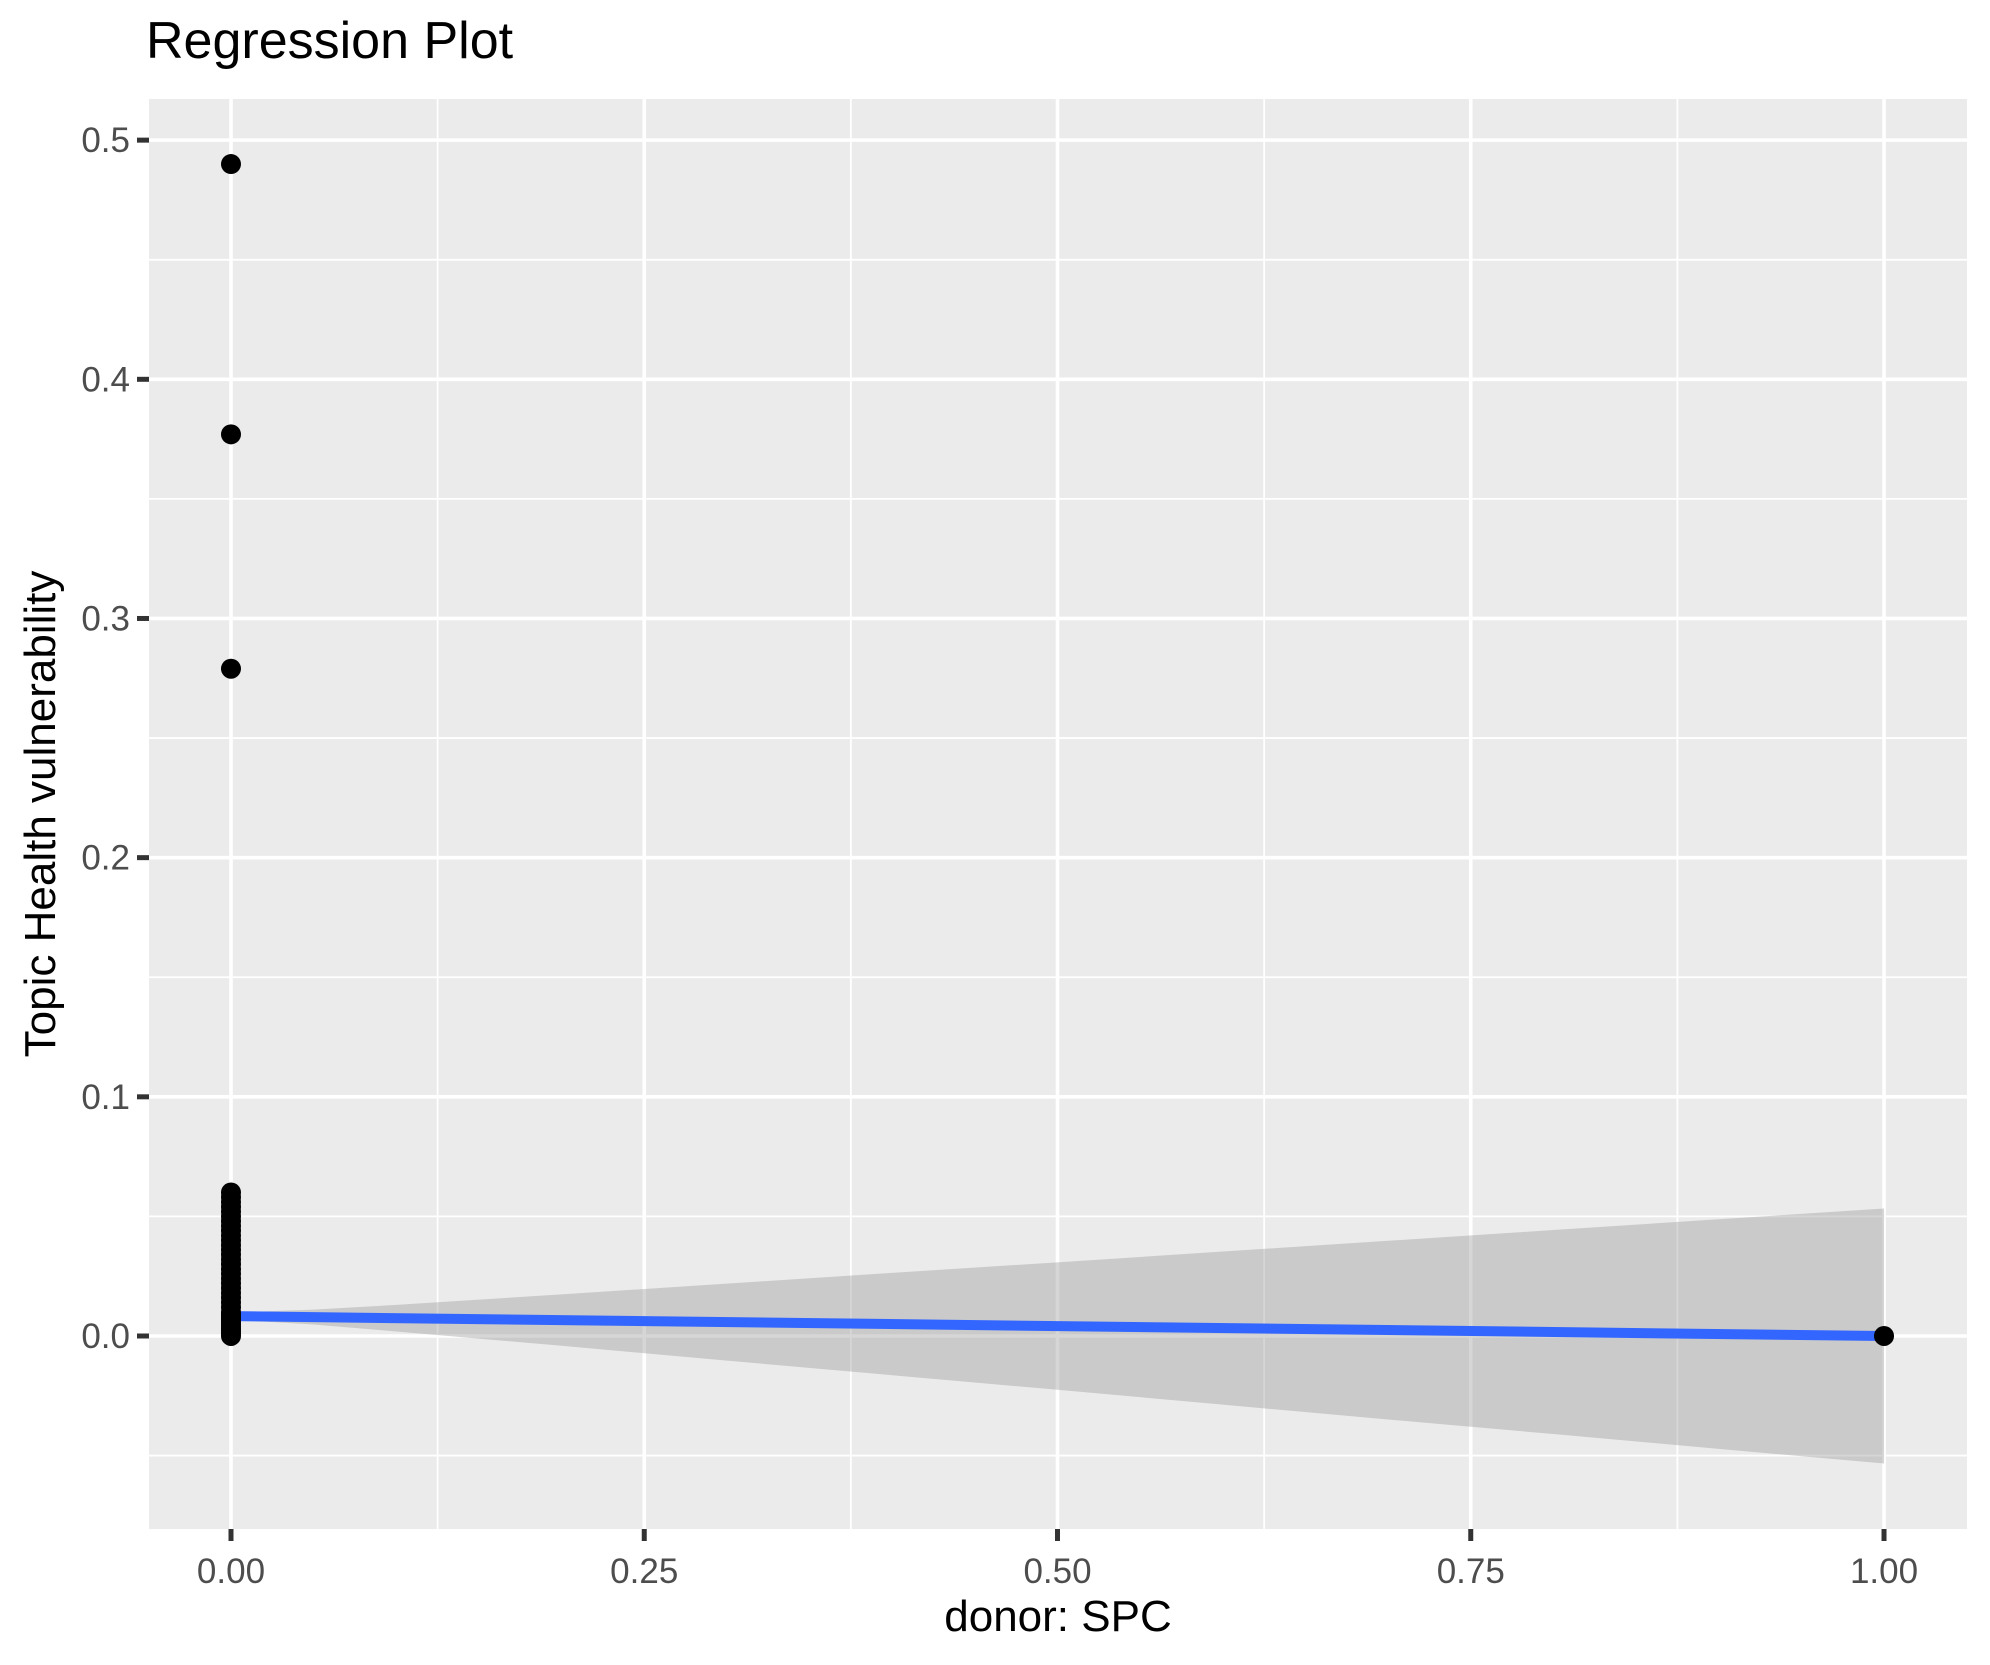 This screenshot has height=1665, width=1990. I want to click on y-tick-label: 0.3, so click(105, 618).